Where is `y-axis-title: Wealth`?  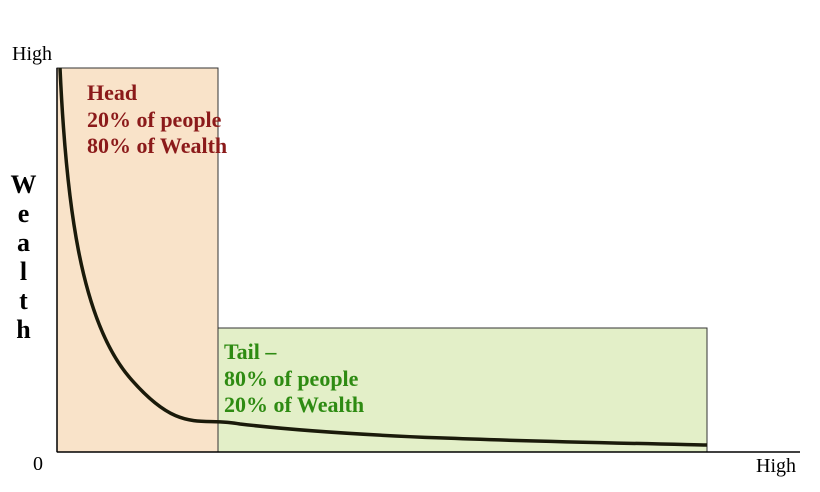
y-axis-title: Wealth is located at coordinates (23, 257).